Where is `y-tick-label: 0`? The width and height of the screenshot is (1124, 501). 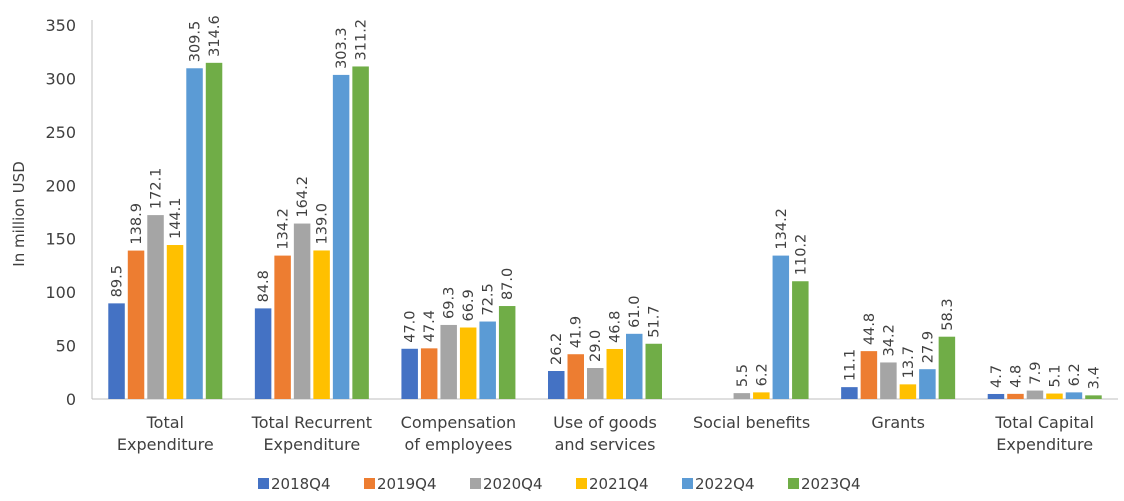 y-tick-label: 0 is located at coordinates (71, 399).